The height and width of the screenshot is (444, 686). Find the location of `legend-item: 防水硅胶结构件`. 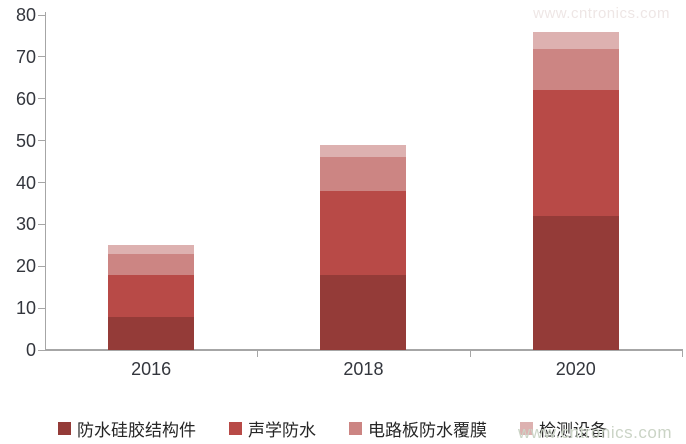

legend-item: 防水硅胶结构件 is located at coordinates (127, 428).